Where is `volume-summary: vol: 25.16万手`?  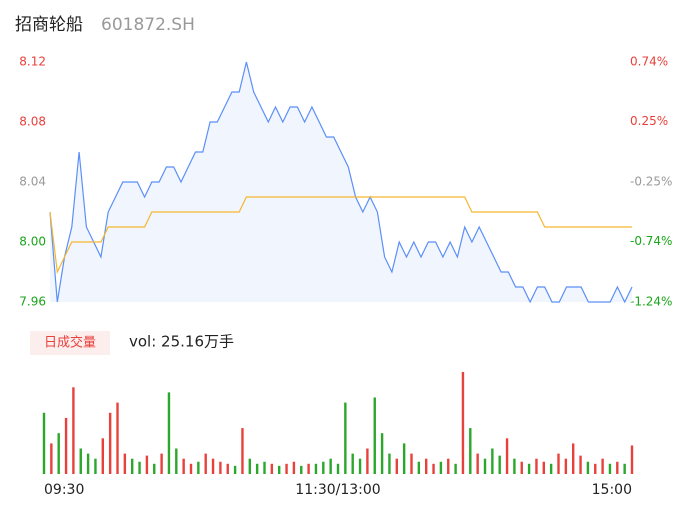
volume-summary: vol: 25.16万手 is located at coordinates (181, 342).